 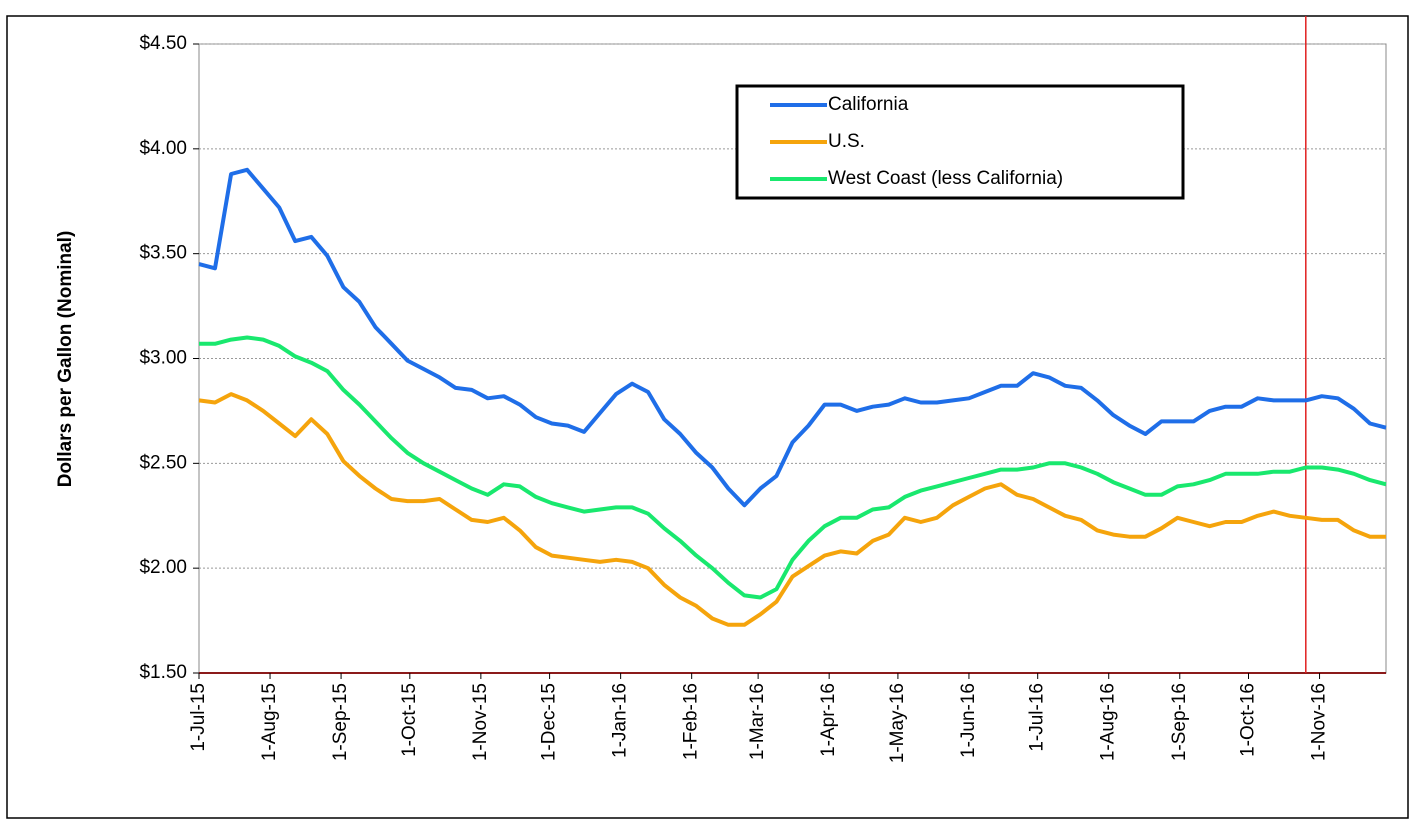 I want to click on x-tick-label: 1-Sep-15, so click(x=340, y=722).